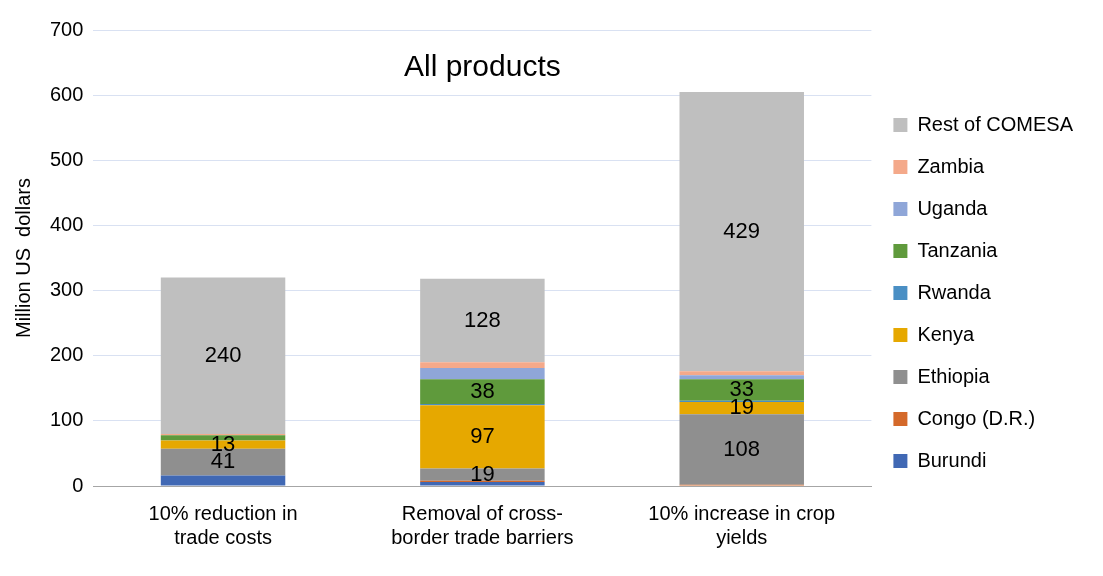  I want to click on data-label: 38, so click(482, 390).